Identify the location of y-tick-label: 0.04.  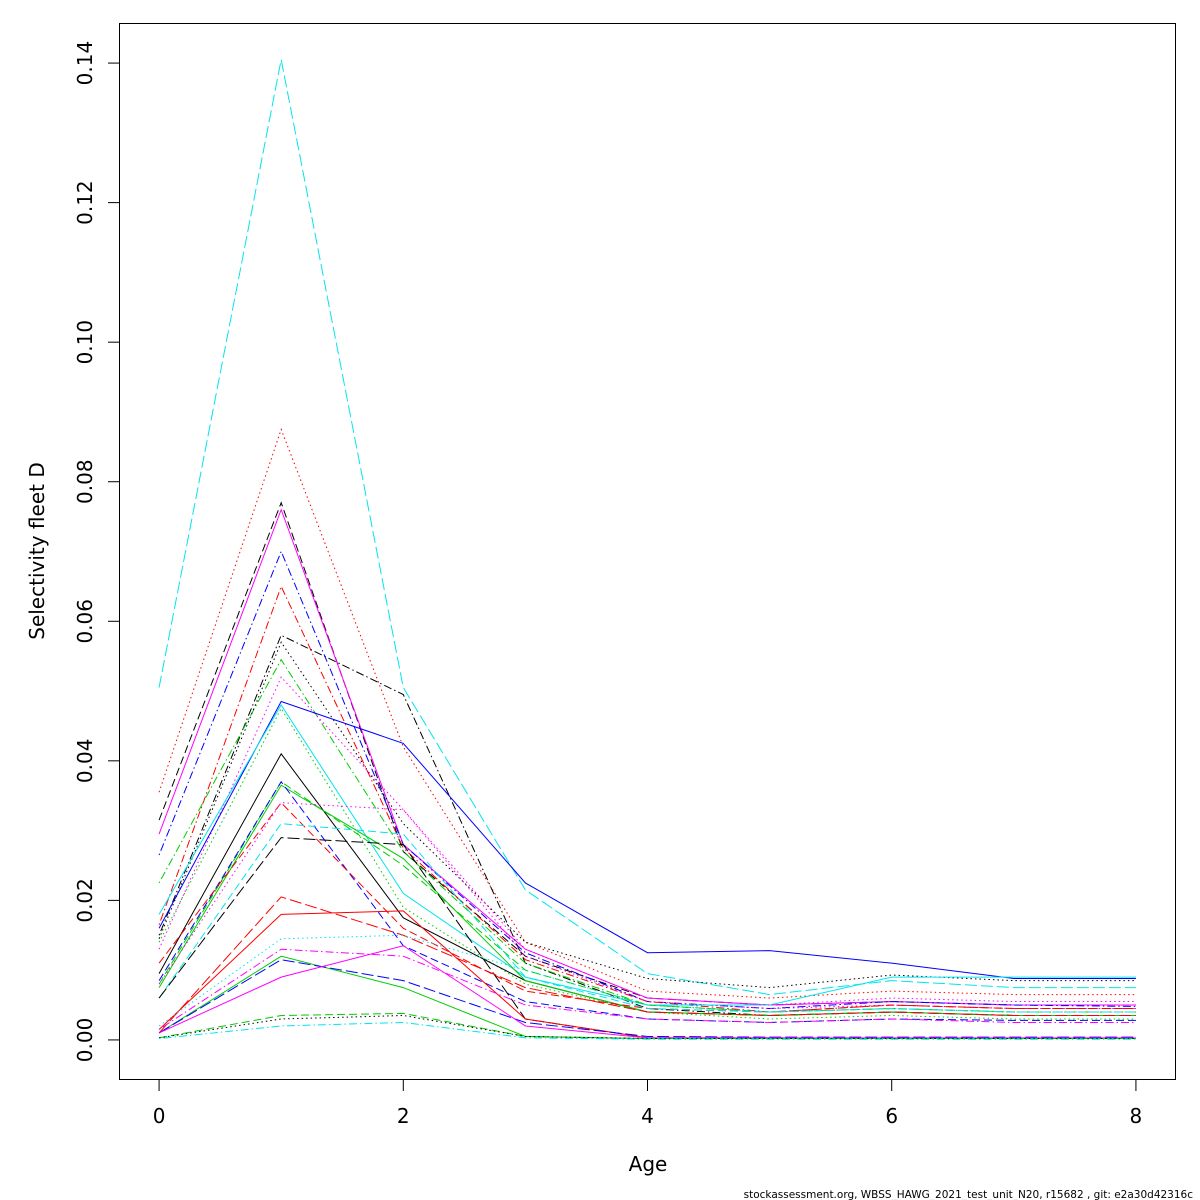
(85, 761).